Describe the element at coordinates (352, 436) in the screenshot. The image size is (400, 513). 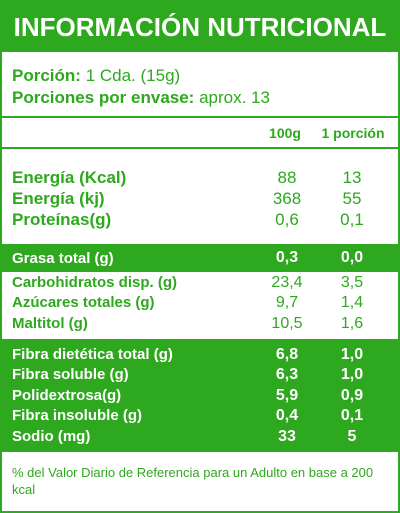
I see `value-portion: 5` at that location.